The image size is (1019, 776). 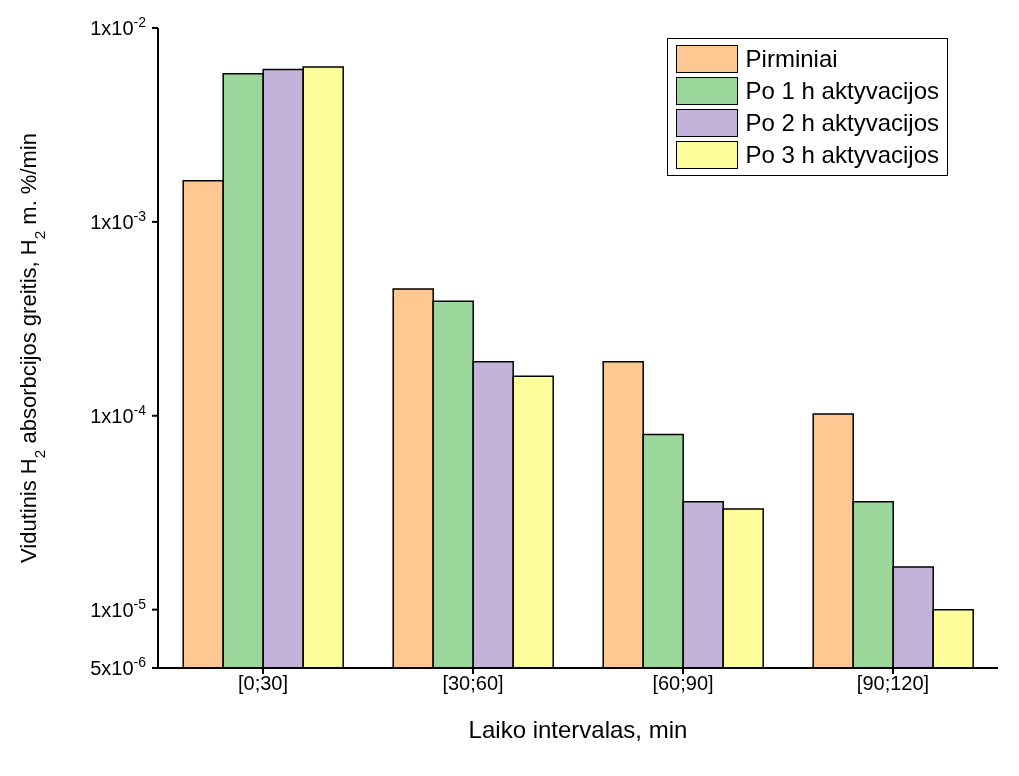 I want to click on y-tick-label: 1x10$^{-4}$, so click(x=118, y=414).